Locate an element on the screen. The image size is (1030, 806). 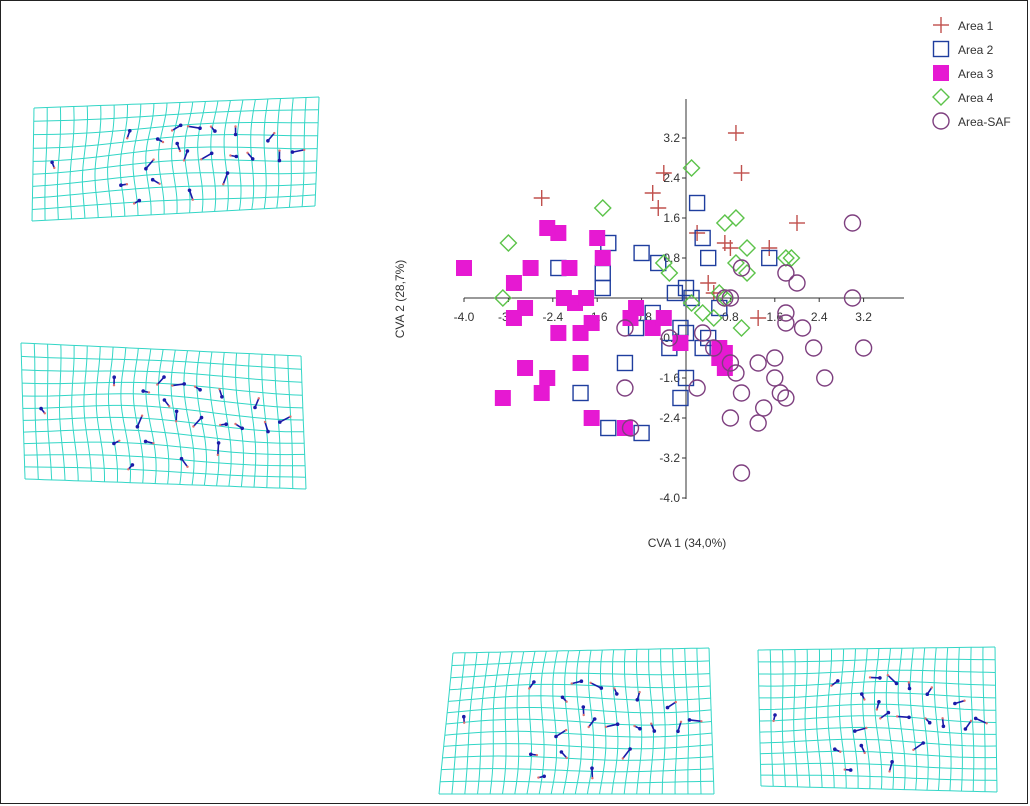
deformation-grid-1-icon is located at coordinates (175, 159).